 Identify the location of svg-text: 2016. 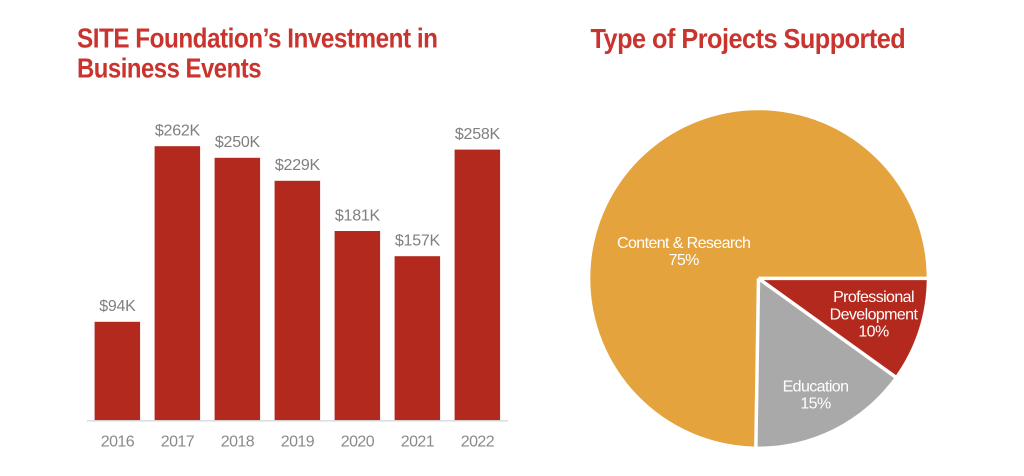
(118, 441).